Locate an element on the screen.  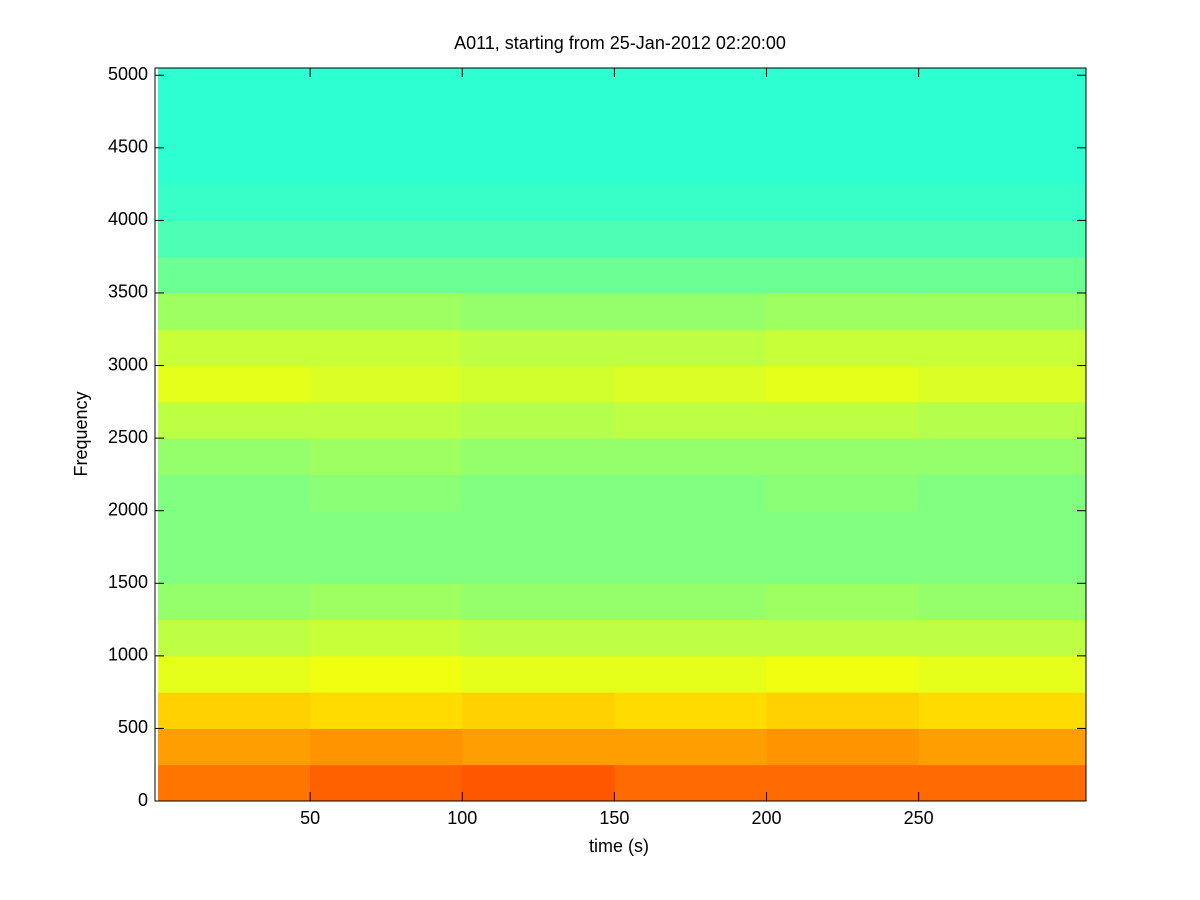
x-tick-label: 50 is located at coordinates (310, 818).